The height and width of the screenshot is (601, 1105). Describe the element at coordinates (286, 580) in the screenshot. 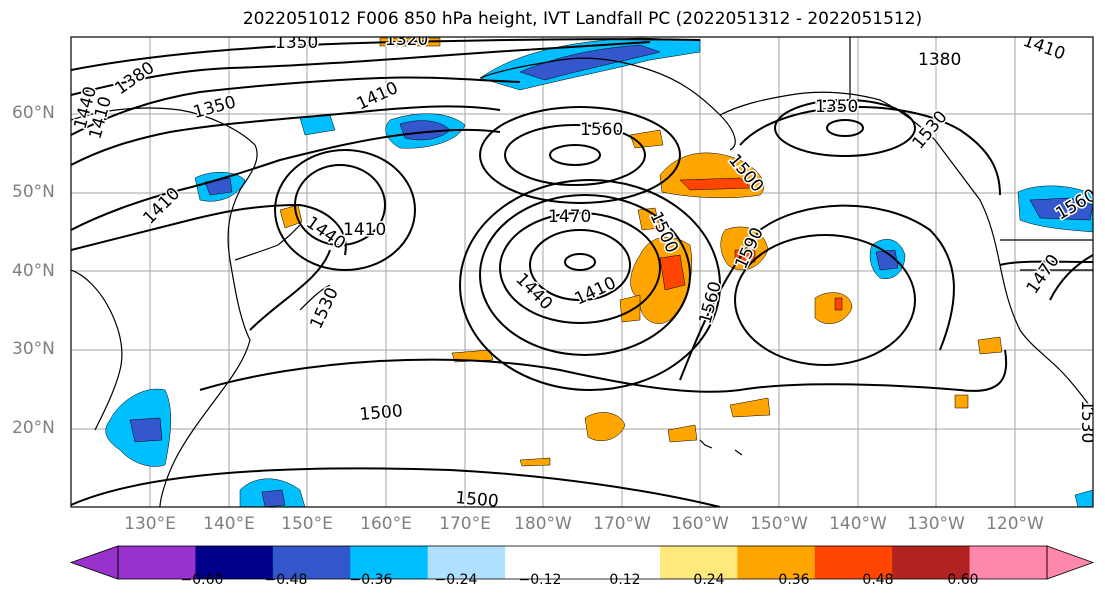

I see `colorbar-tick-label: −0.48` at that location.